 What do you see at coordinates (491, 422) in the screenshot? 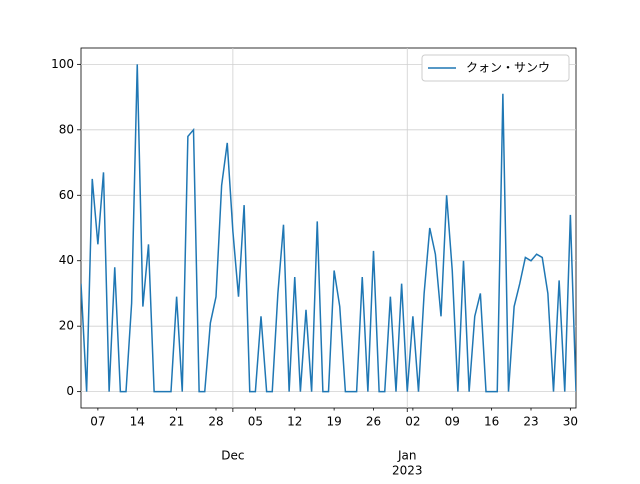
I see `x-tick-label: 16` at bounding box center [491, 422].